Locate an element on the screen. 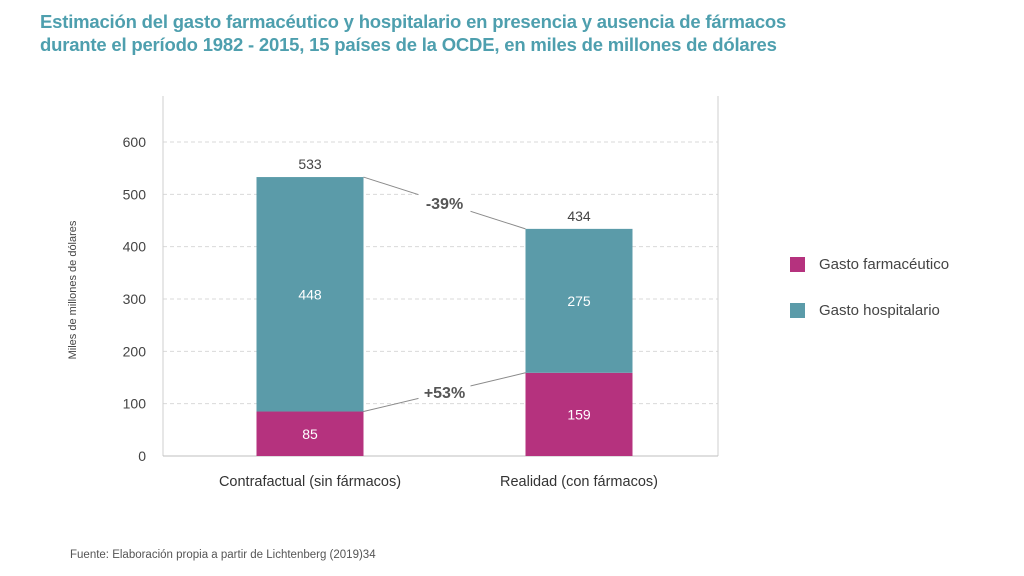 The width and height of the screenshot is (1024, 576). x-tick-label-1: Realidad (con fármacos) is located at coordinates (579, 482).